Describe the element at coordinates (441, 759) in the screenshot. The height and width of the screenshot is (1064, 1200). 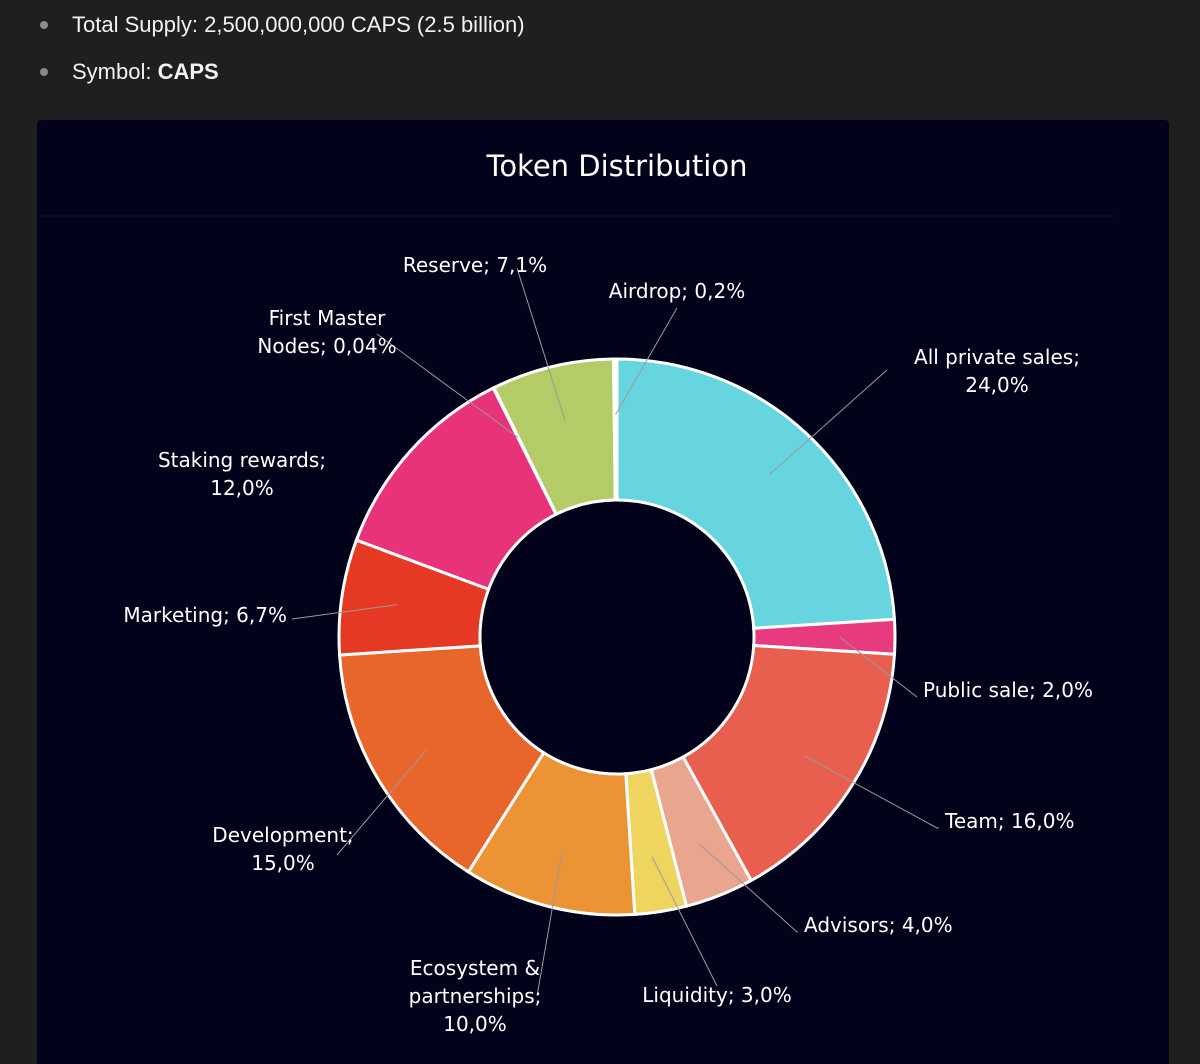
I see `slice-development` at that location.